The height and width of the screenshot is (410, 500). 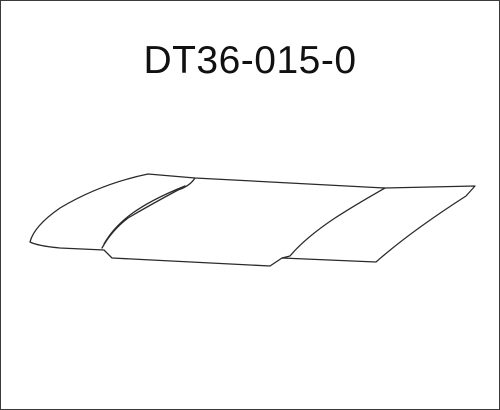 I want to click on left-panel-edge, so click(x=148, y=213).